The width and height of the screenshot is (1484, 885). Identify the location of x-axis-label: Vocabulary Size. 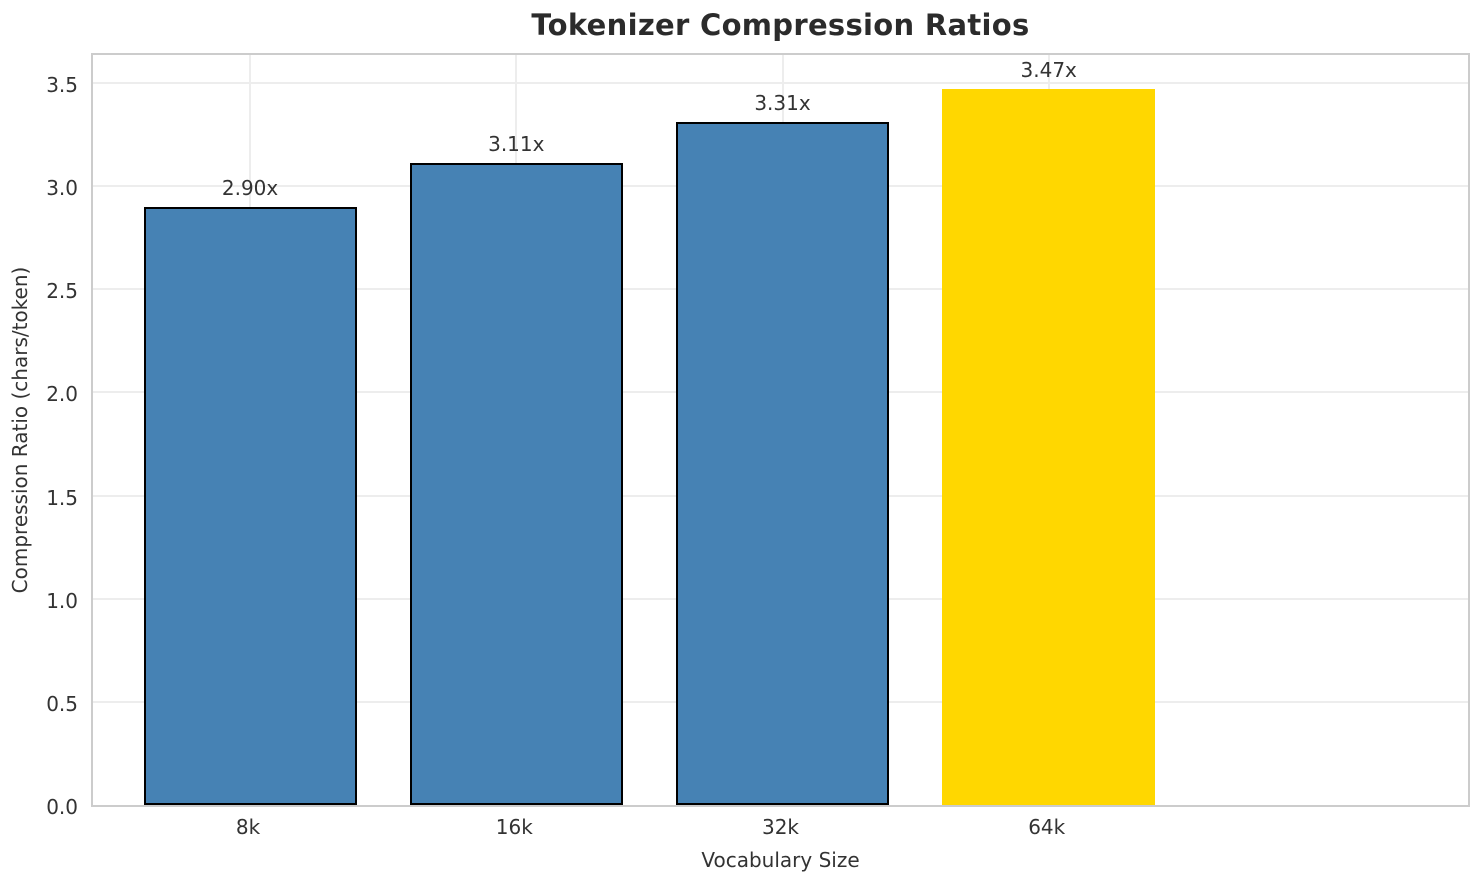
(780, 860).